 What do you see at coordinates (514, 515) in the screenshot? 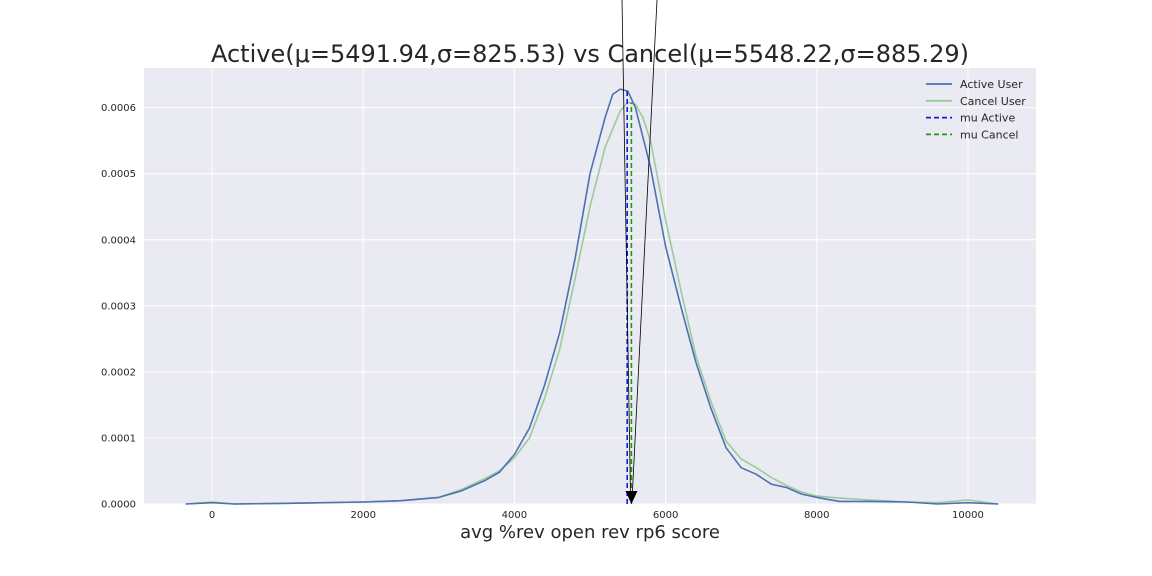
I see `x-tick-label: 4000` at bounding box center [514, 515].